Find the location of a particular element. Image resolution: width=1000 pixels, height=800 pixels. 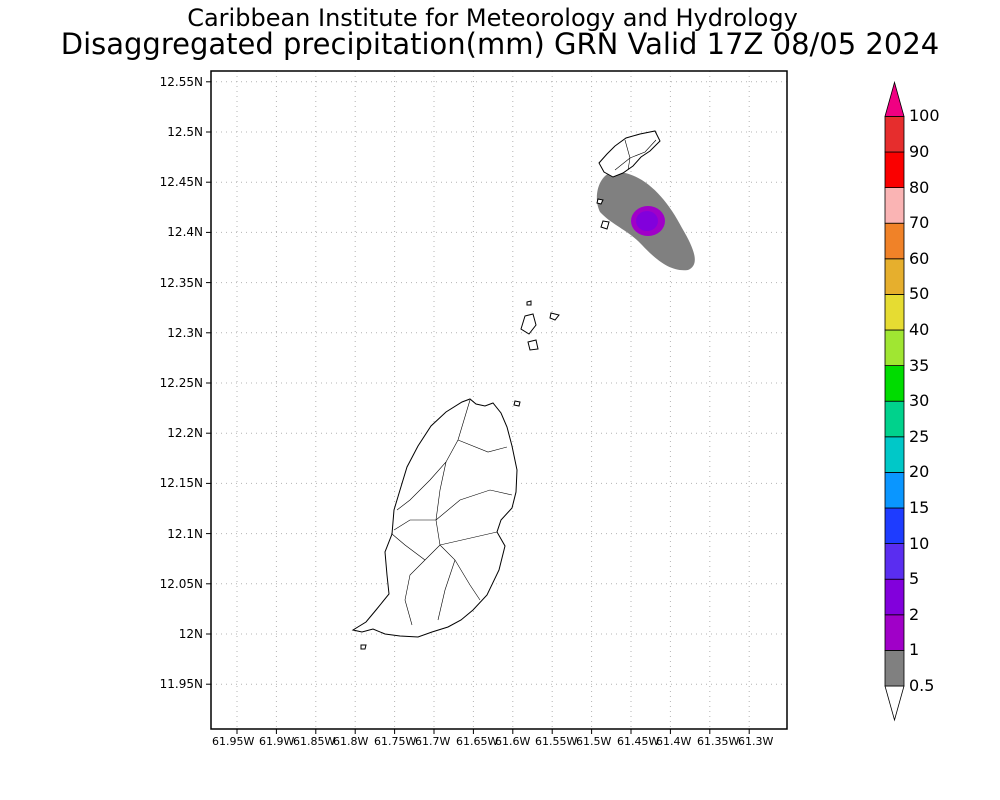

legend-level-label: 60 is located at coordinates (919, 258).